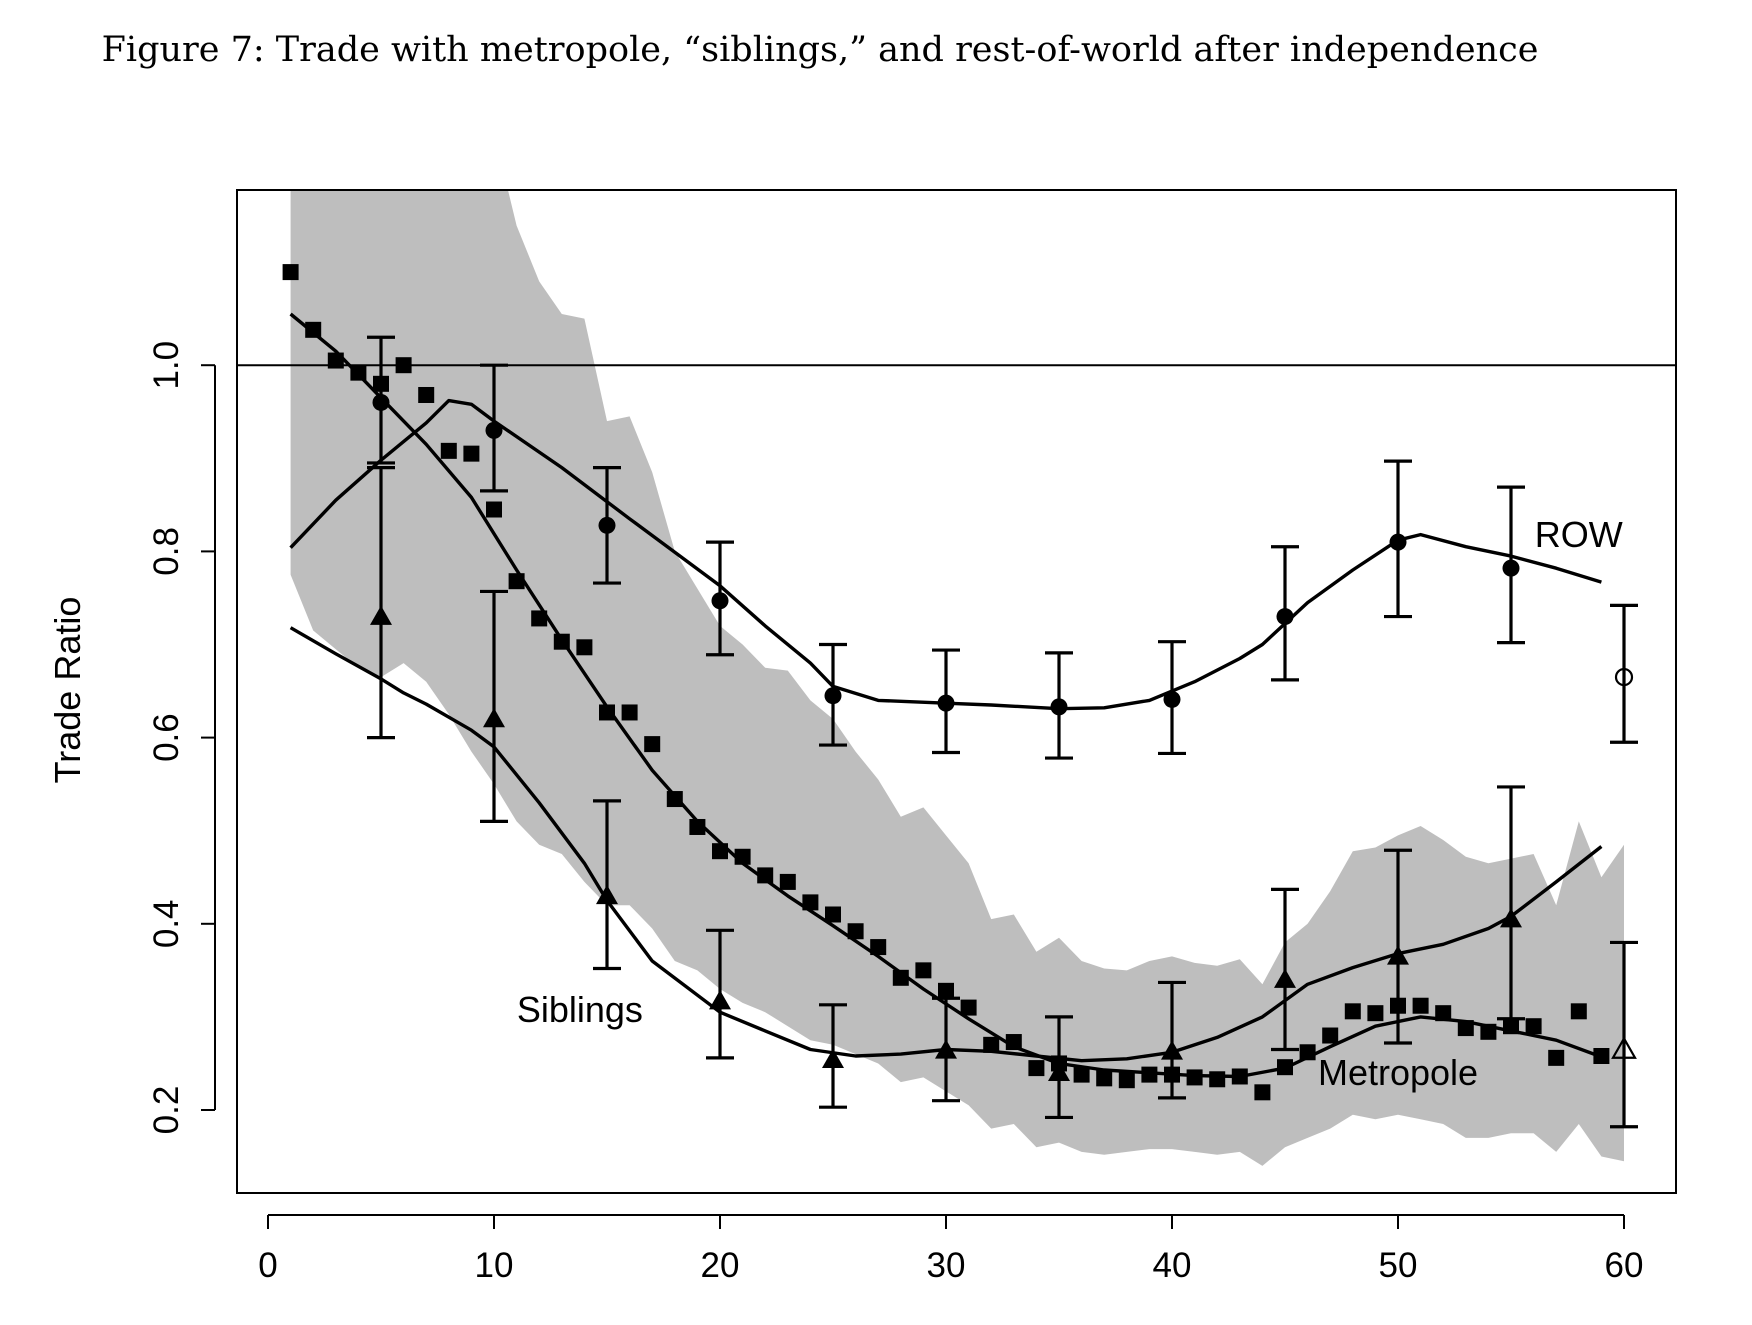 This screenshot has width=1752, height=1325. What do you see at coordinates (494, 1265) in the screenshot?
I see `x-tick-label: 10` at bounding box center [494, 1265].